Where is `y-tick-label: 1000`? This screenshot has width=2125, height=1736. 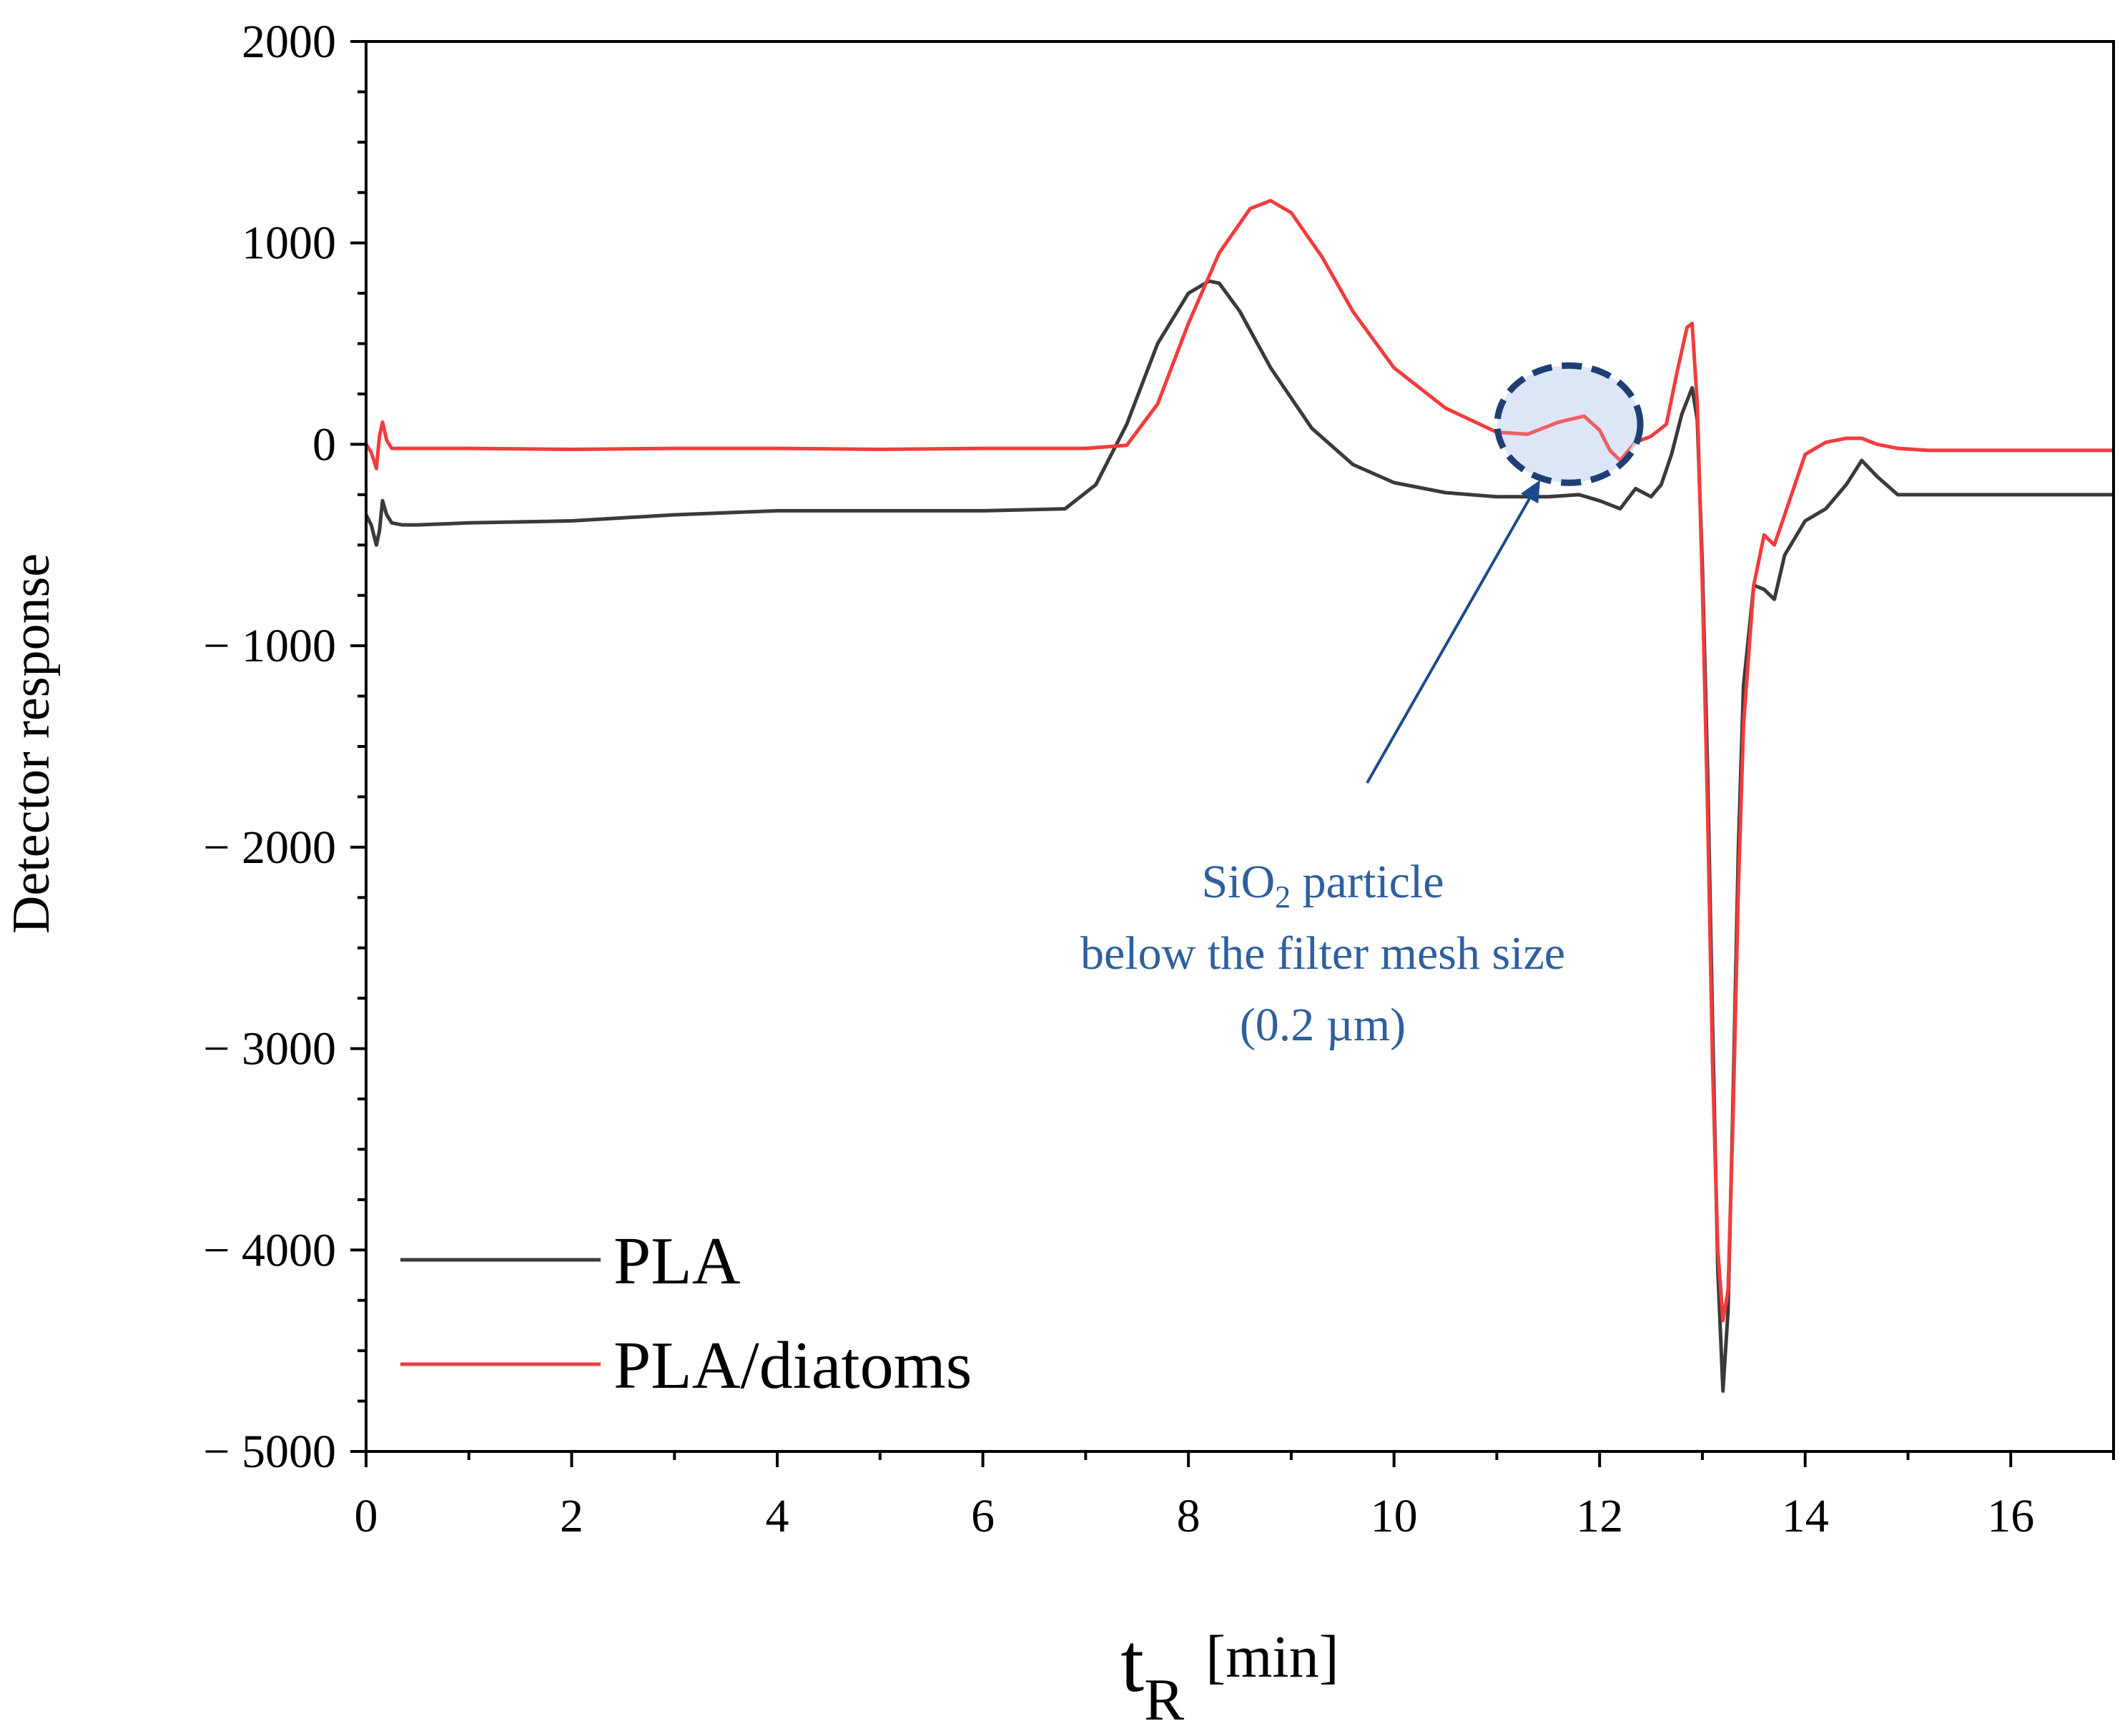 y-tick-label: 1000 is located at coordinates (289, 243).